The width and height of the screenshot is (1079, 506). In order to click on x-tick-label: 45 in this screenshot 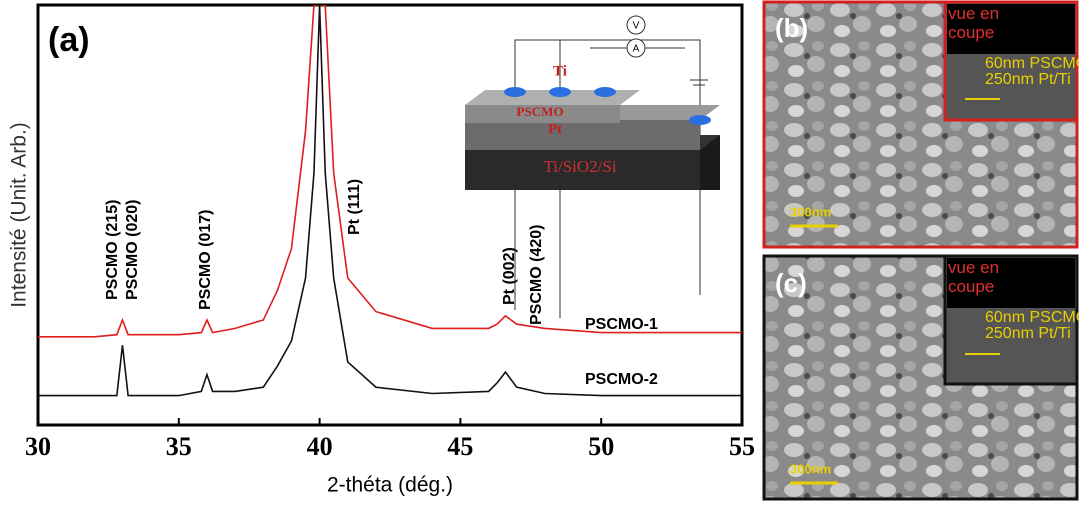, I will do `click(460, 446)`.